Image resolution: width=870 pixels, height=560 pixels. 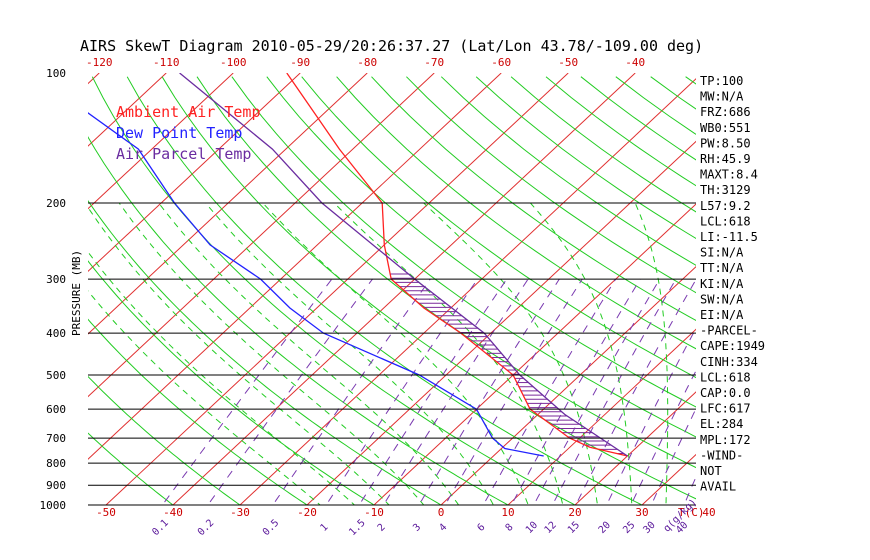 What do you see at coordinates (56, 73) in the screenshot?
I see `pressure-tick-label: 100` at bounding box center [56, 73].